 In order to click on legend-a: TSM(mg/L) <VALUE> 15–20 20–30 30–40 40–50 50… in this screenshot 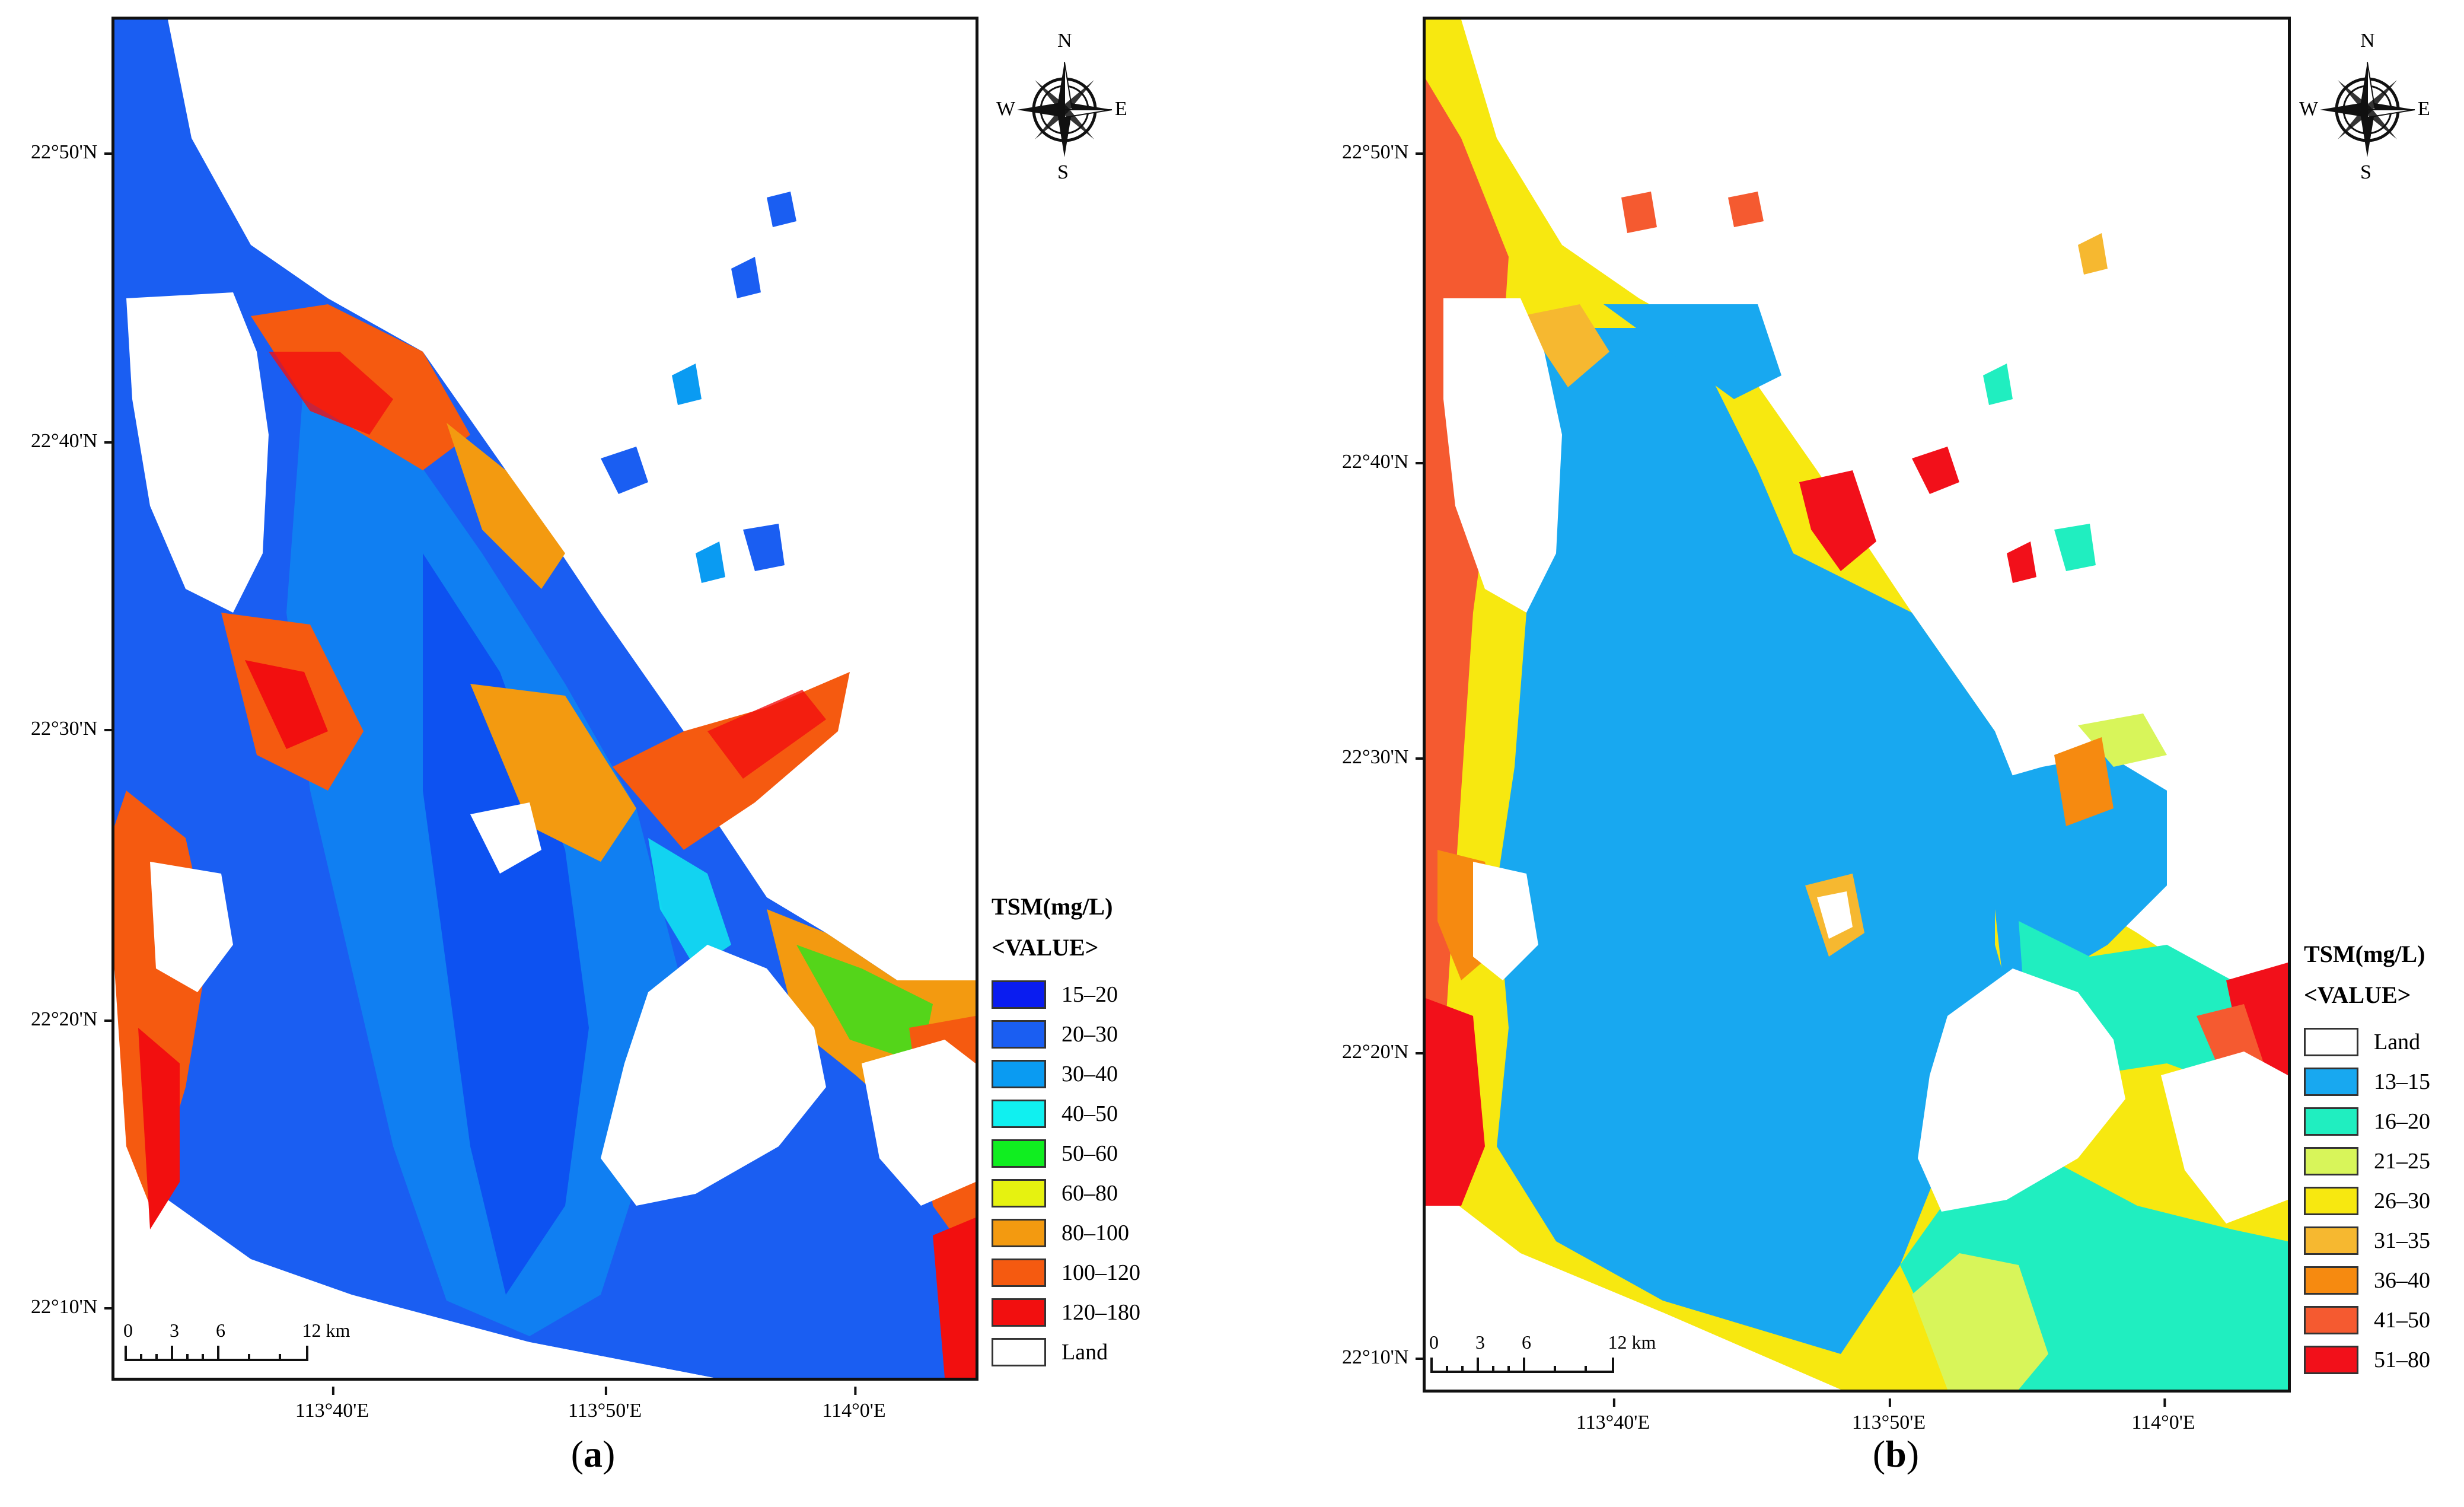, I will do `click(1066, 1132)`.